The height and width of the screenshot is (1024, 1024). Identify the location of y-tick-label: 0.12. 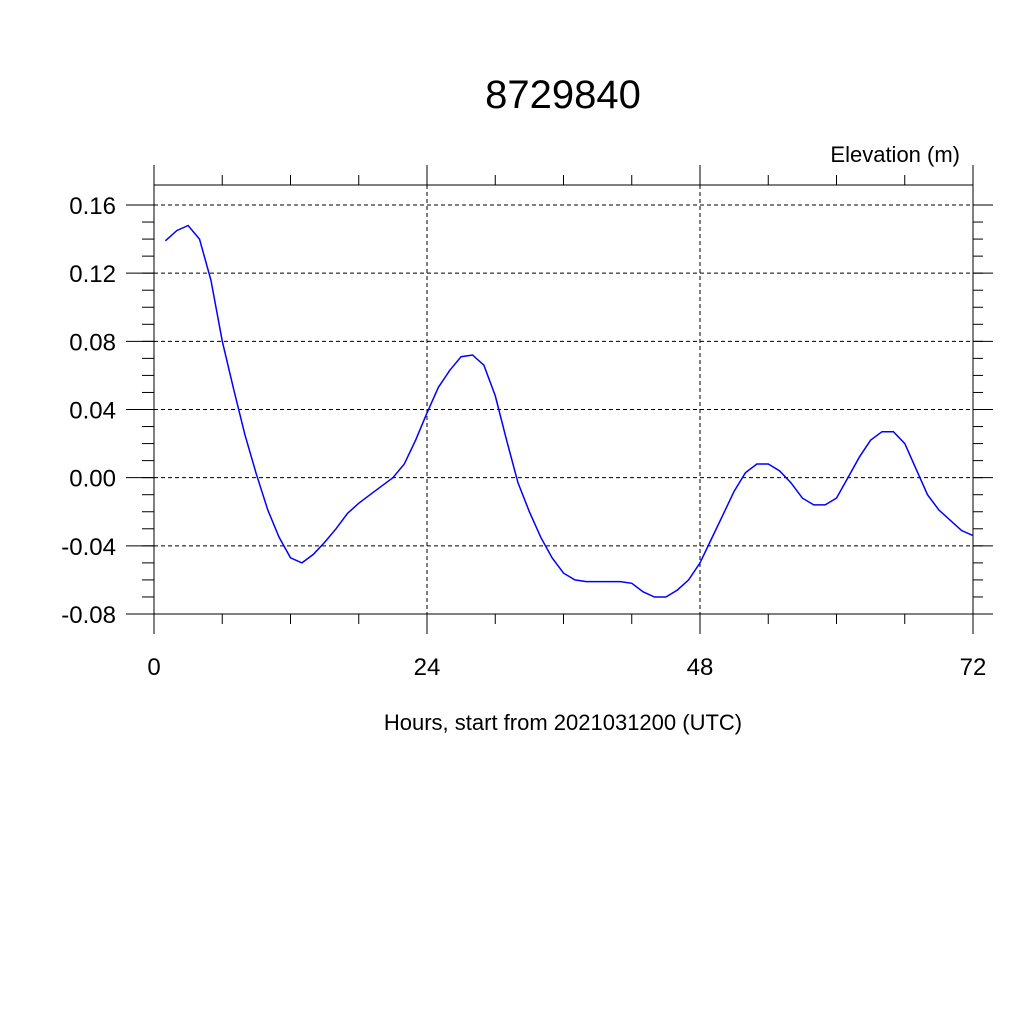
(92, 274).